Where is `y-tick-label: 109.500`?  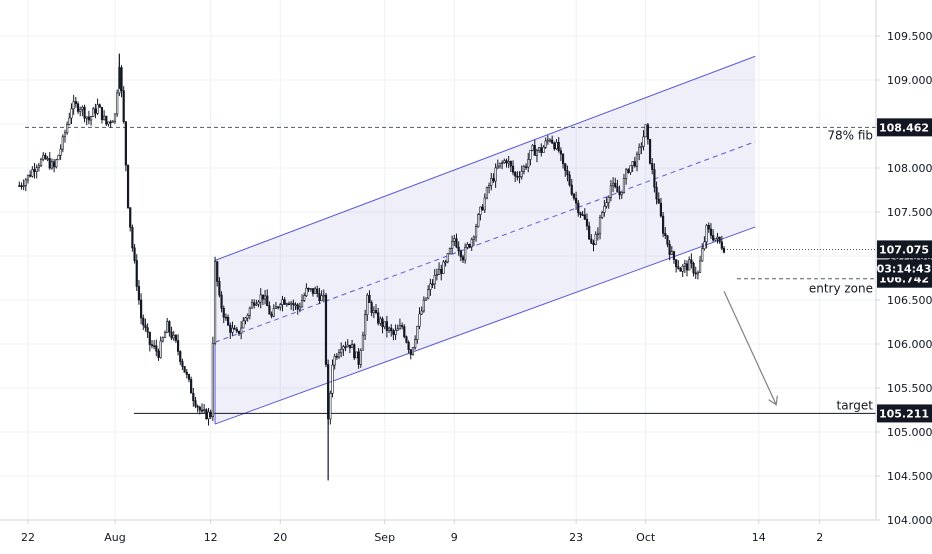
y-tick-label: 109.500 is located at coordinates (909, 36).